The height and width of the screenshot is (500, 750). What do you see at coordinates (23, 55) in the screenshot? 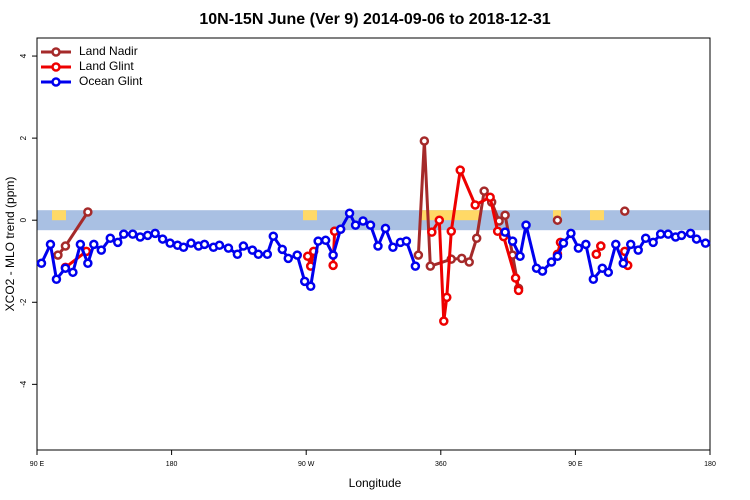
I see `y-tick-label: 4` at bounding box center [23, 55].